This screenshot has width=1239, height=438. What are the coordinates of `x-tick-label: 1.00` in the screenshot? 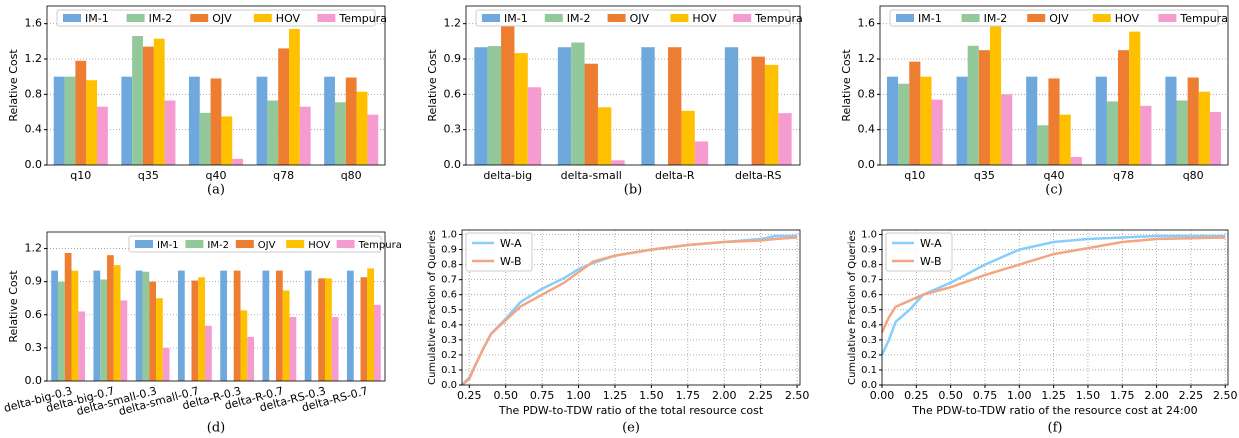 It's located at (578, 395).